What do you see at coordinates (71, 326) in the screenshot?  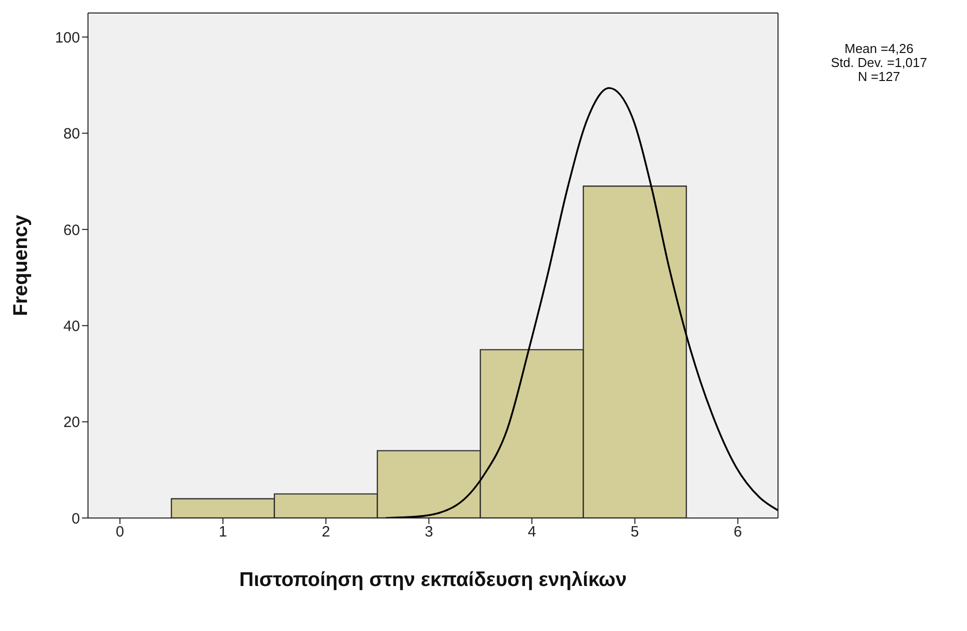 I see `y-tick-label: 40` at bounding box center [71, 326].